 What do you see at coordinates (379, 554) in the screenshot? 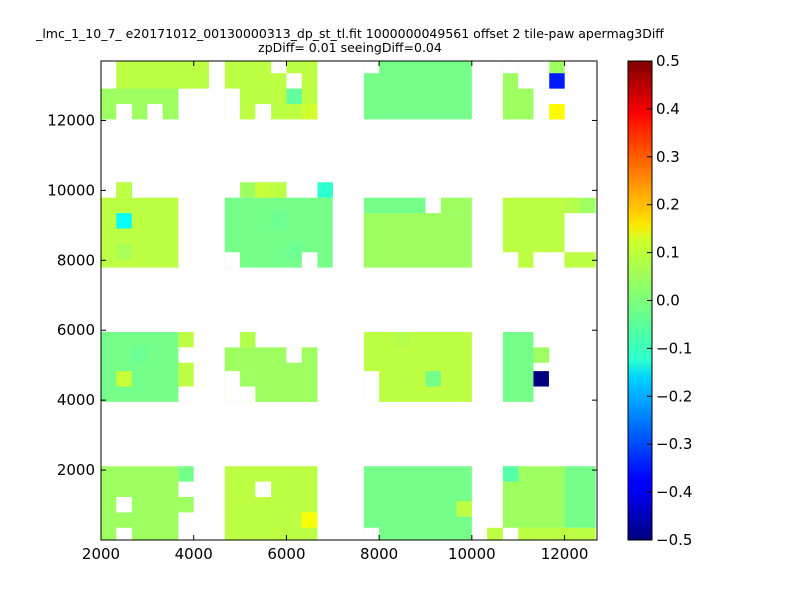
I see `x-tick-label: 8000` at bounding box center [379, 554].